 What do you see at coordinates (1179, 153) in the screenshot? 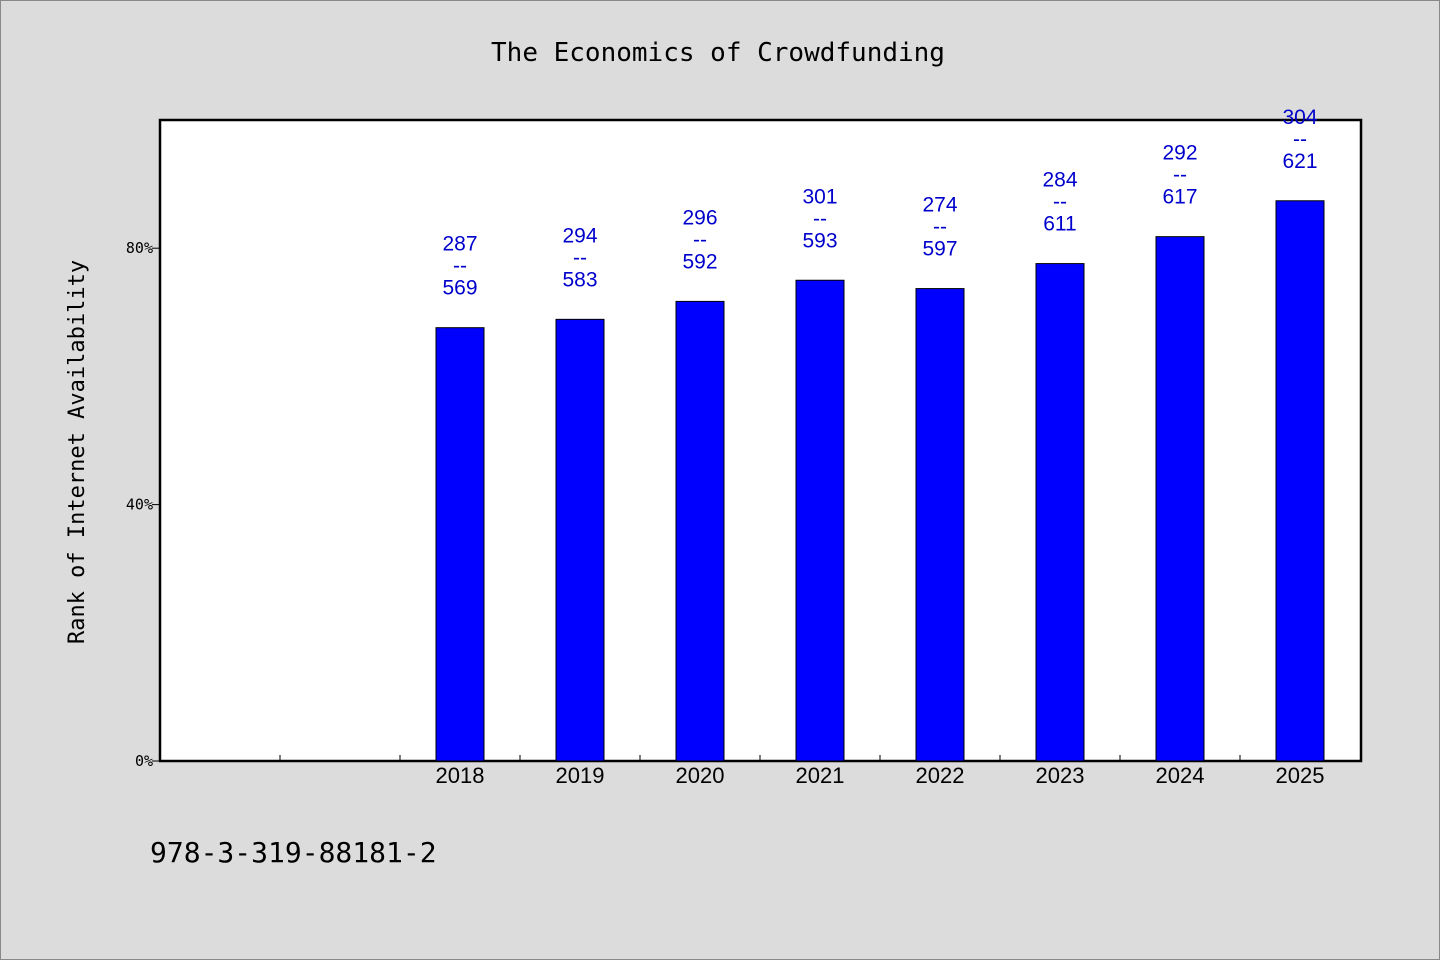
I see `data-label-2024: 292` at bounding box center [1179, 153].